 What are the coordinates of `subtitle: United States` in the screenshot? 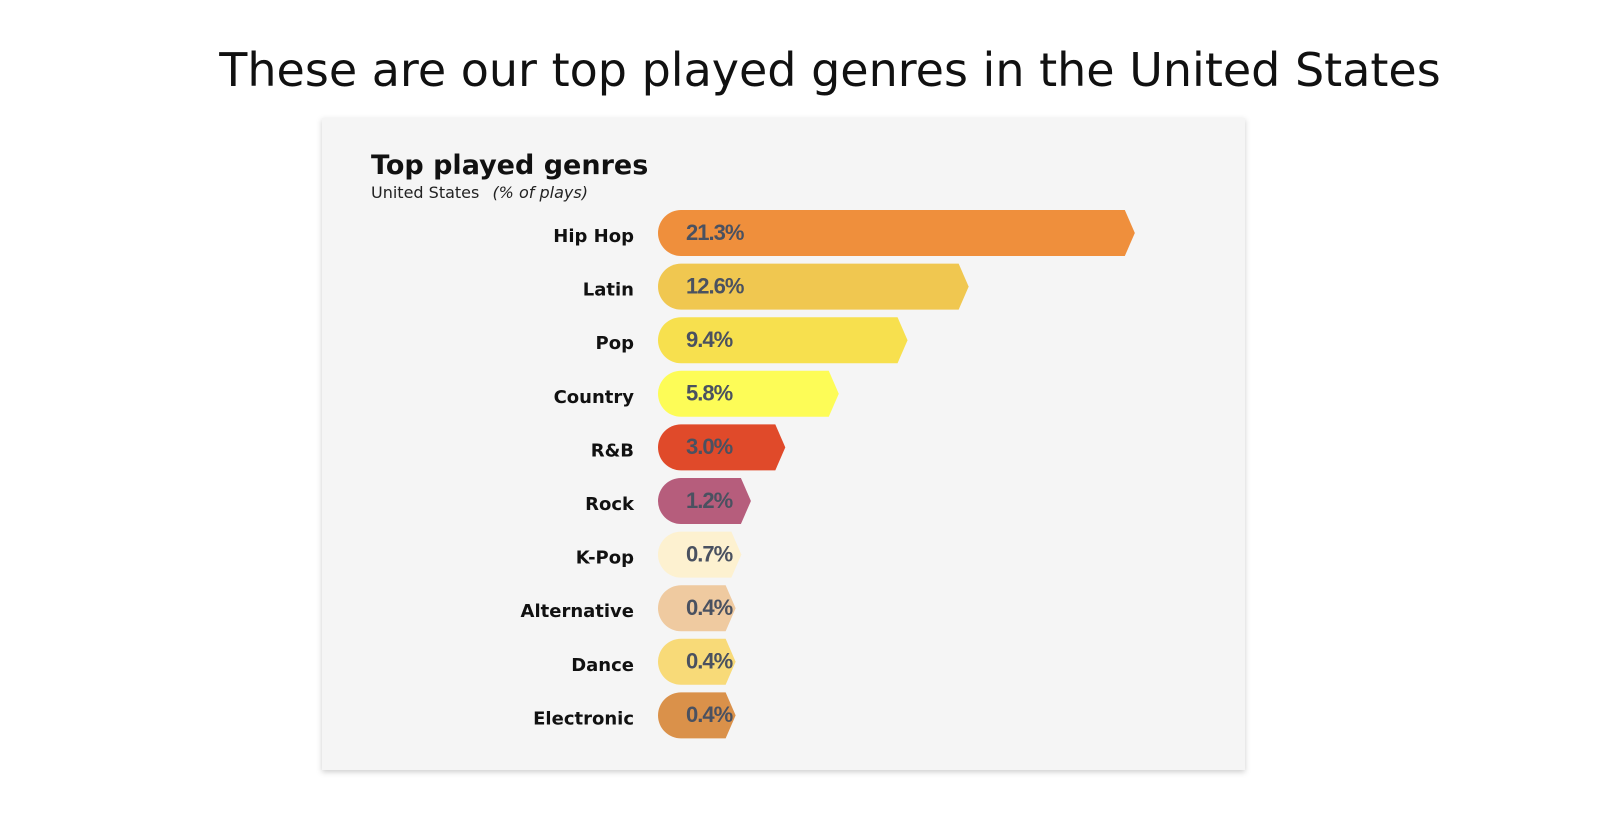 It's located at (425, 192).